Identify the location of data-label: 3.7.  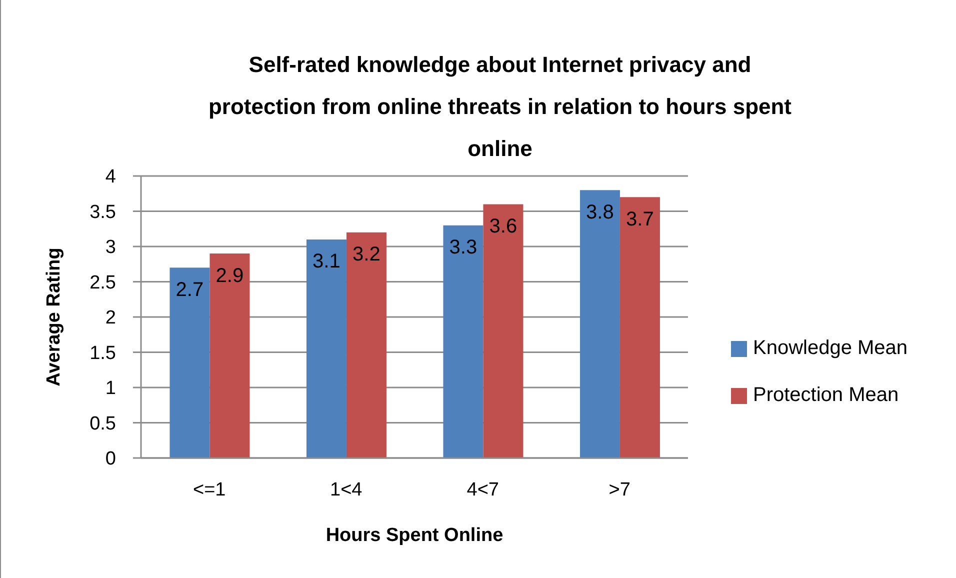
(640, 219).